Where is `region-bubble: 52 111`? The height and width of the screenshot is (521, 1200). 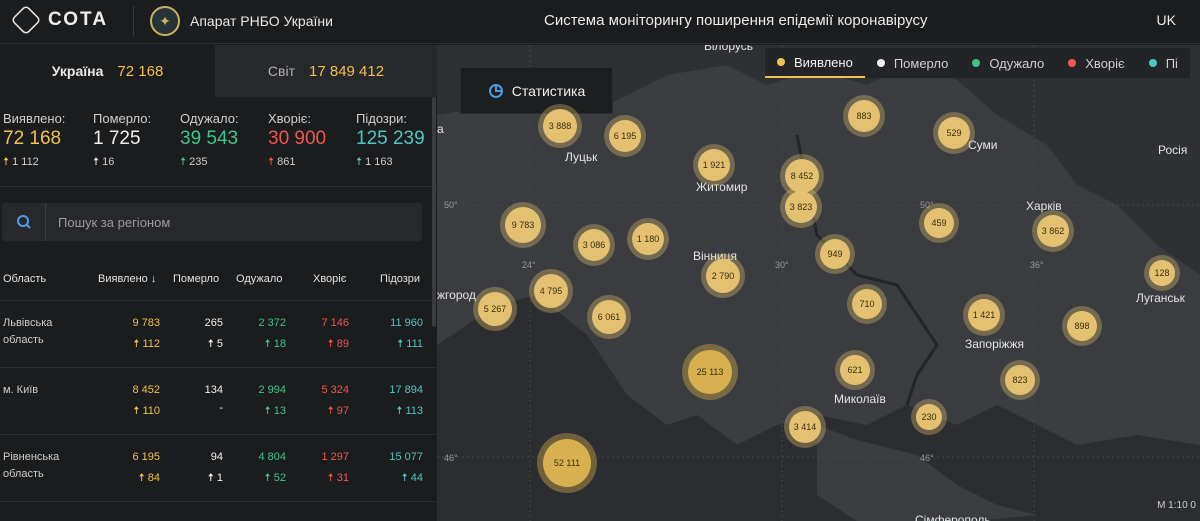 region-bubble: 52 111 is located at coordinates (567, 463).